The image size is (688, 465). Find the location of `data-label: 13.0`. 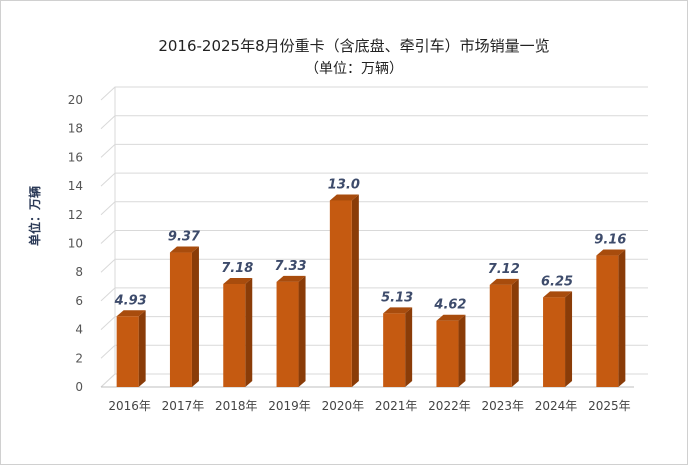

data-label: 13.0 is located at coordinates (344, 184).